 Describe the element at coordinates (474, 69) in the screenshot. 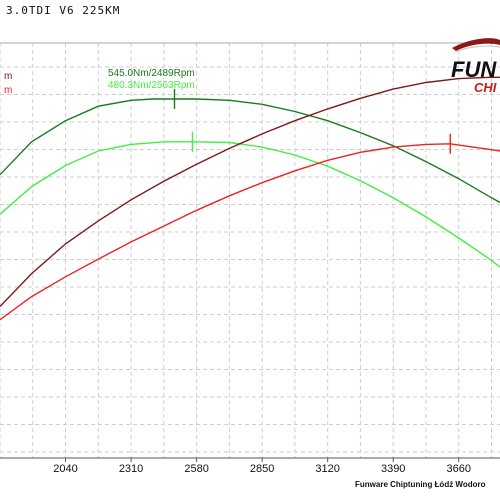

I see `logo-text-top: FUN` at that location.